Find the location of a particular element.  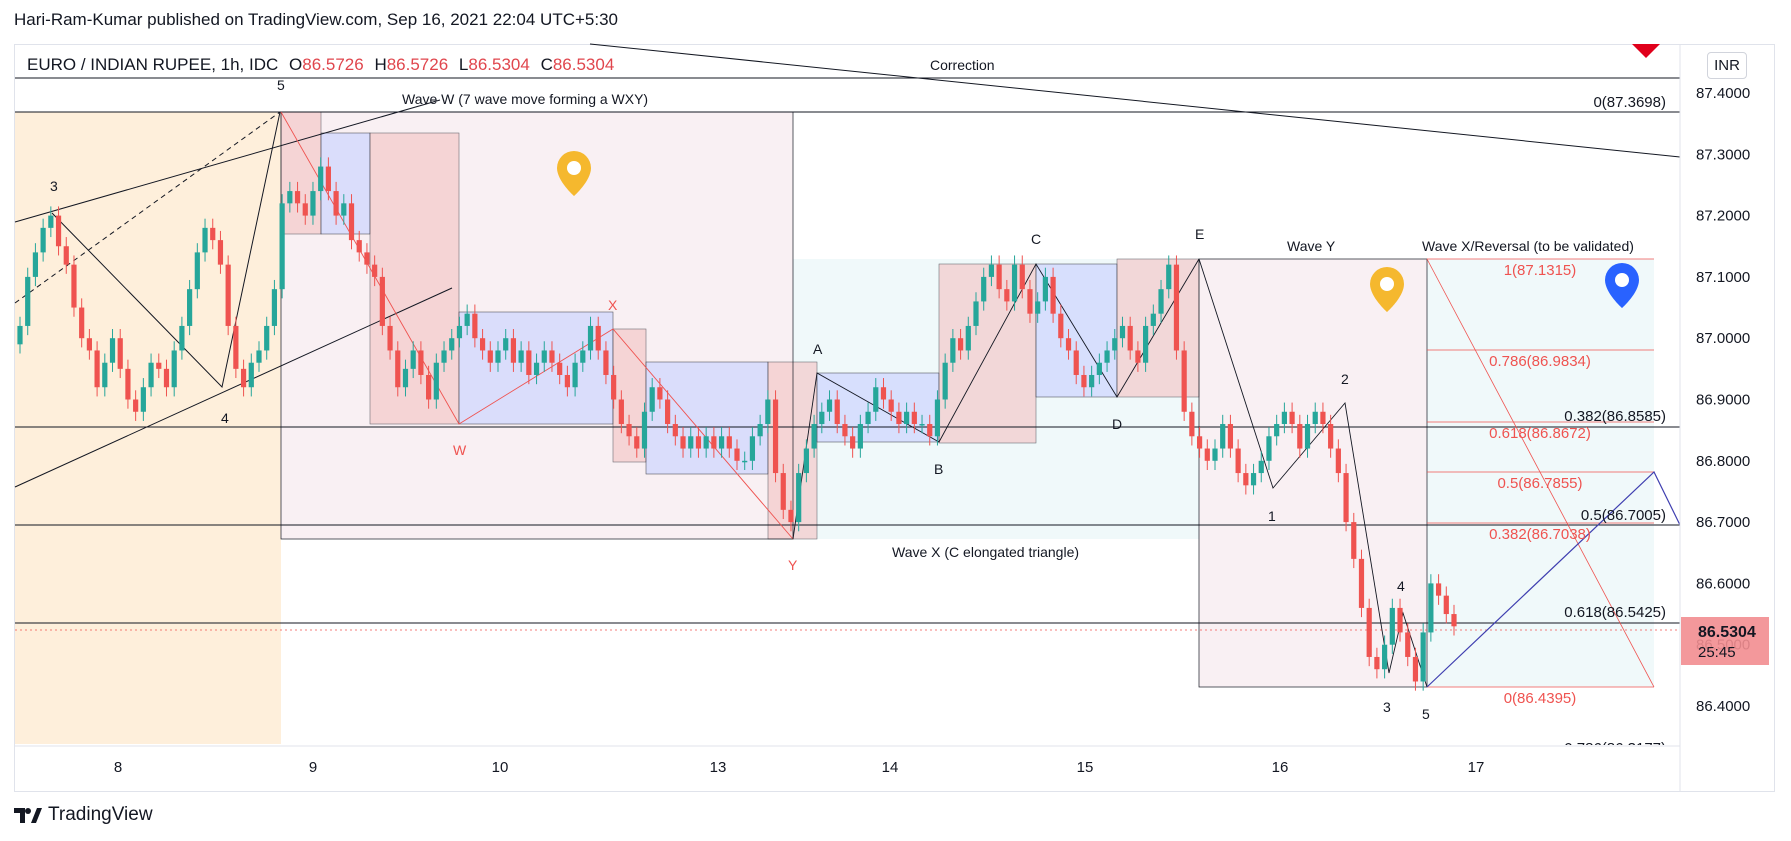

fib-right-2: 0.618(86.8672) is located at coordinates (1540, 433).